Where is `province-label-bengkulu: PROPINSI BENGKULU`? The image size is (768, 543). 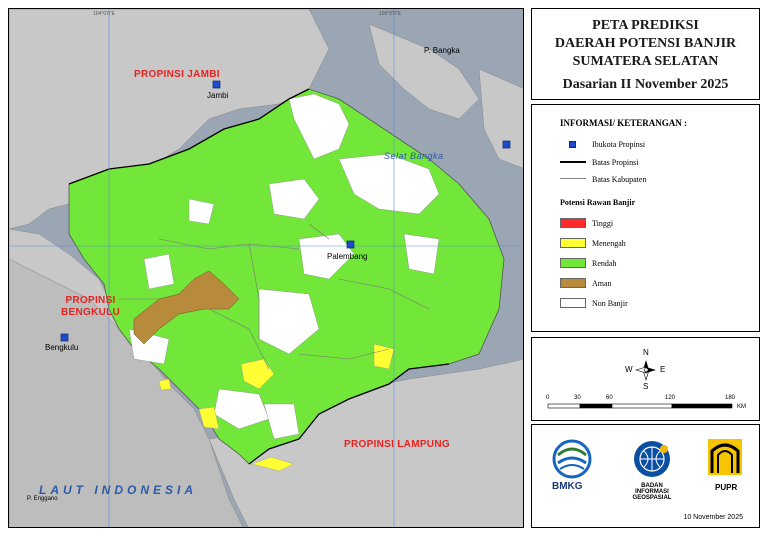
province-label-bengkulu: PROPINSI BENGKULU is located at coordinates (90, 307).